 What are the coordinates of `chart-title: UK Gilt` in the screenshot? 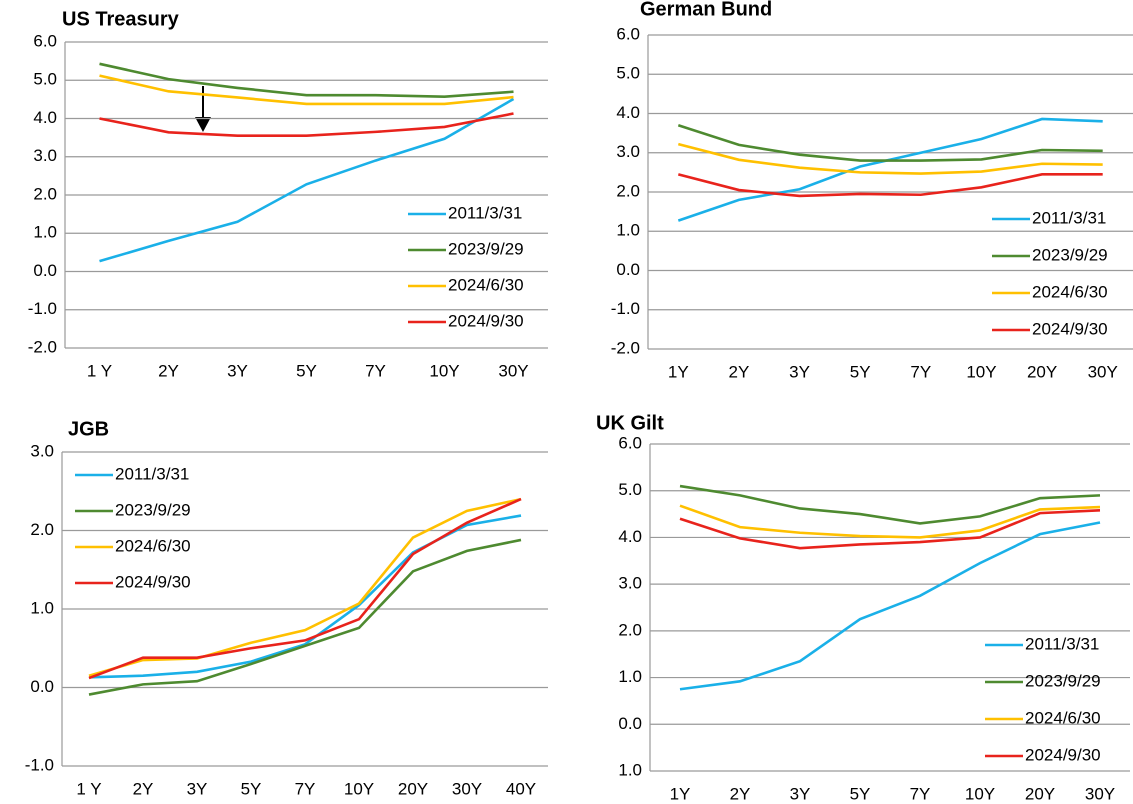 It's located at (630, 423).